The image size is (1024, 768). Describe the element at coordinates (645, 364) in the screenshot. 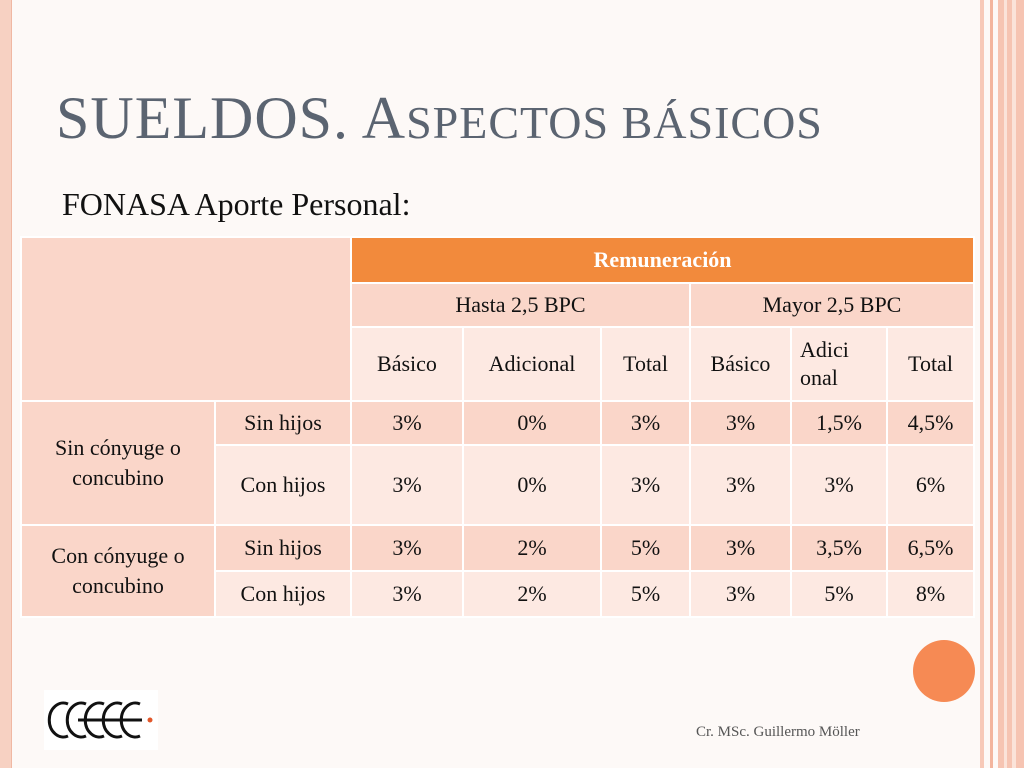

I see `col-header-total-1: Total` at that location.